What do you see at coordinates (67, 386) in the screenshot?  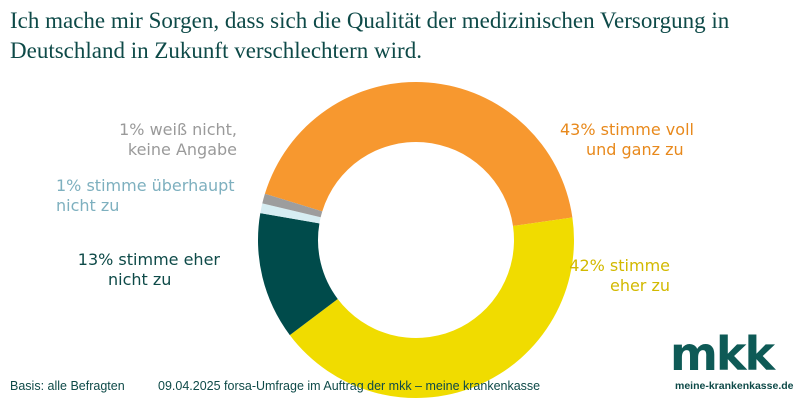 I see `footer-basis: Basis: alle Befragten` at bounding box center [67, 386].